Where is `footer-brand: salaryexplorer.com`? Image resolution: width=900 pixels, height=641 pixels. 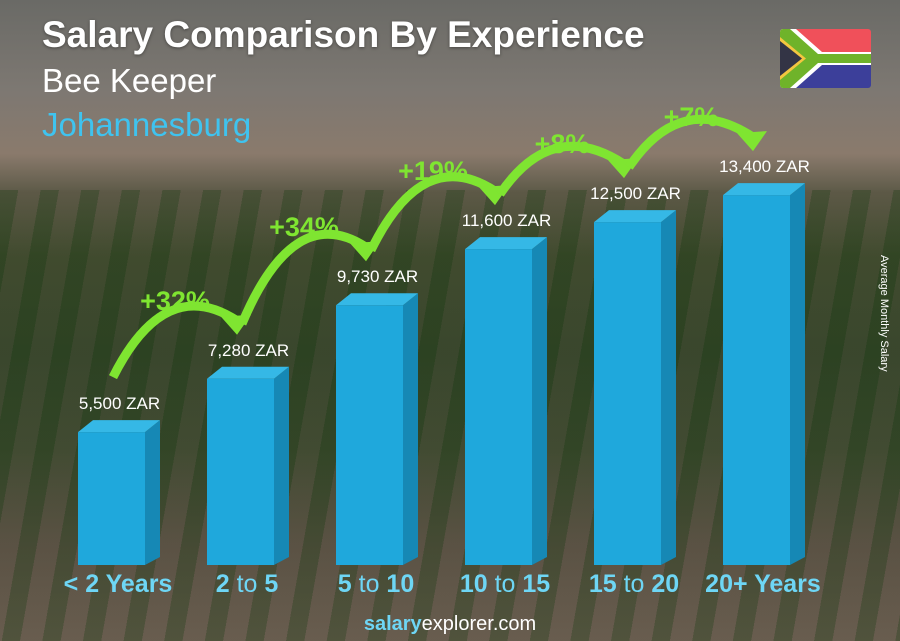
footer-brand: salaryexplorer.com is located at coordinates (450, 624).